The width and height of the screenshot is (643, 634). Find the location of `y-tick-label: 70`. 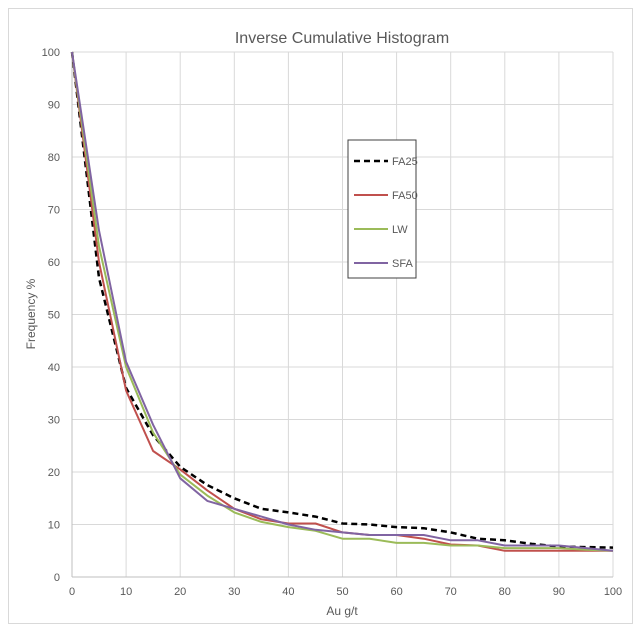

y-tick-label: 70 is located at coordinates (54, 211).